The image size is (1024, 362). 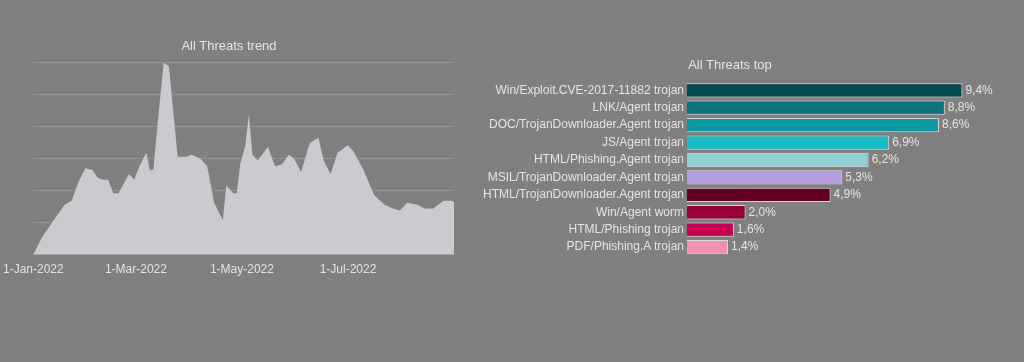 I want to click on data-label: 1,6%, so click(x=750, y=228).